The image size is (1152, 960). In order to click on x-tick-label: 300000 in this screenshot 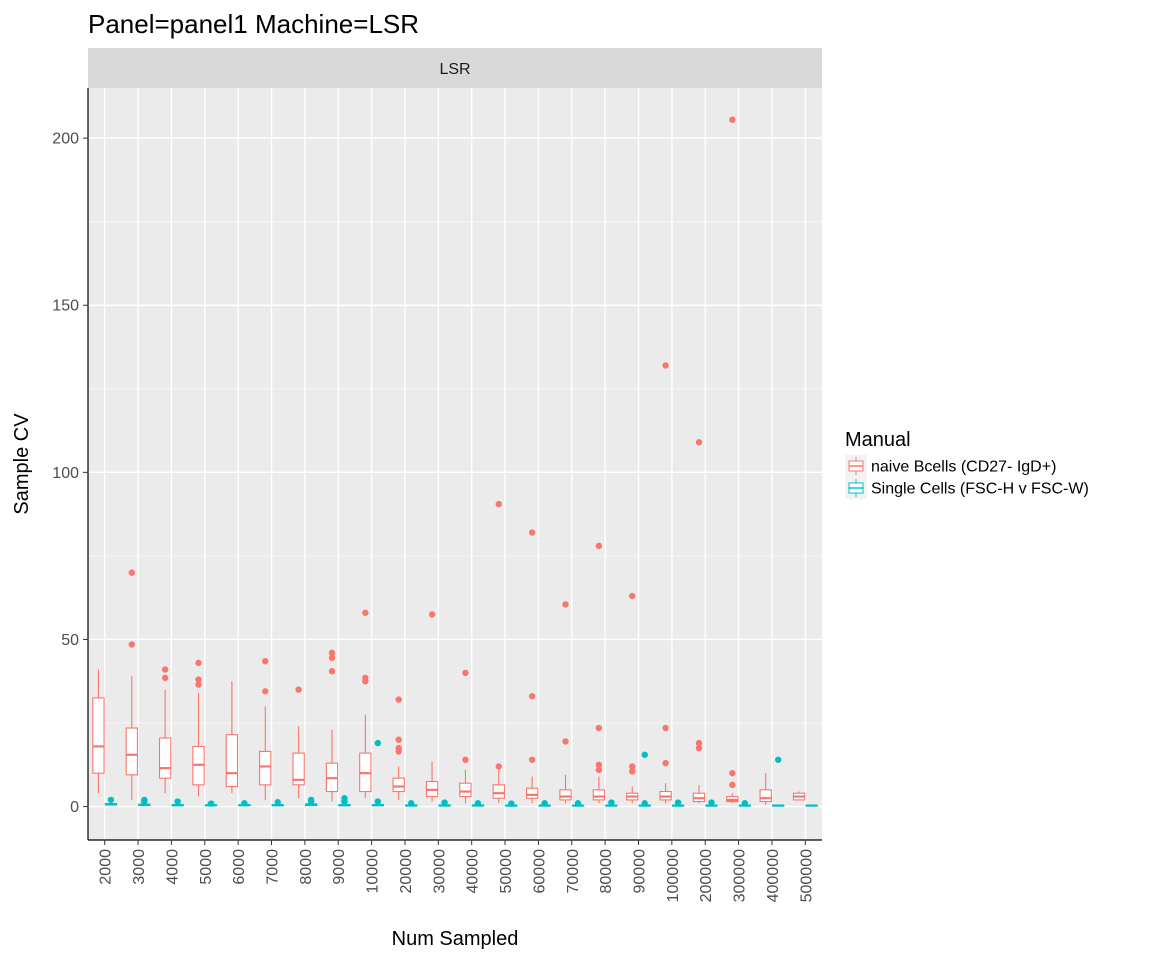, I will do `click(740, 875)`.